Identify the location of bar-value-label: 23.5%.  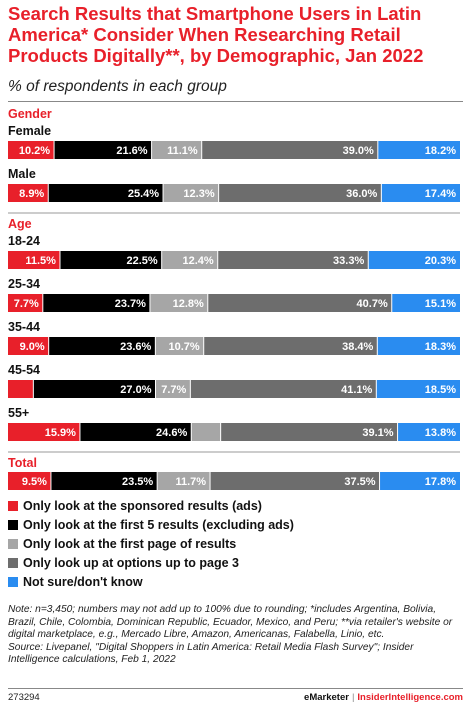
(137, 482).